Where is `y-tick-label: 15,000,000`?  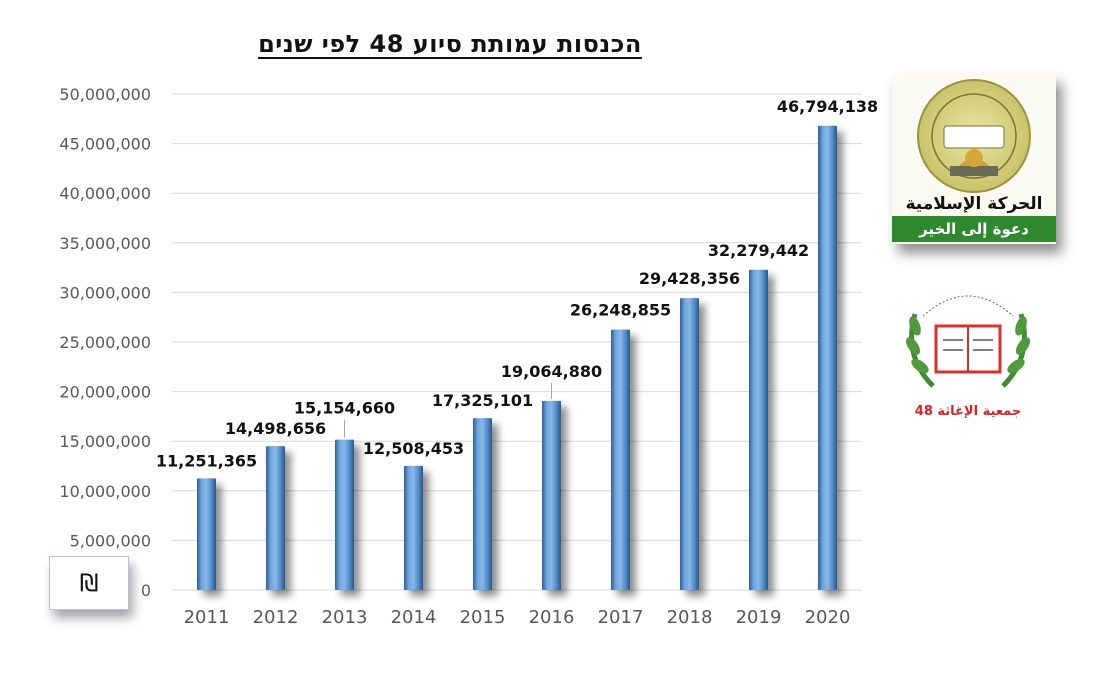 y-tick-label: 15,000,000 is located at coordinates (105, 441).